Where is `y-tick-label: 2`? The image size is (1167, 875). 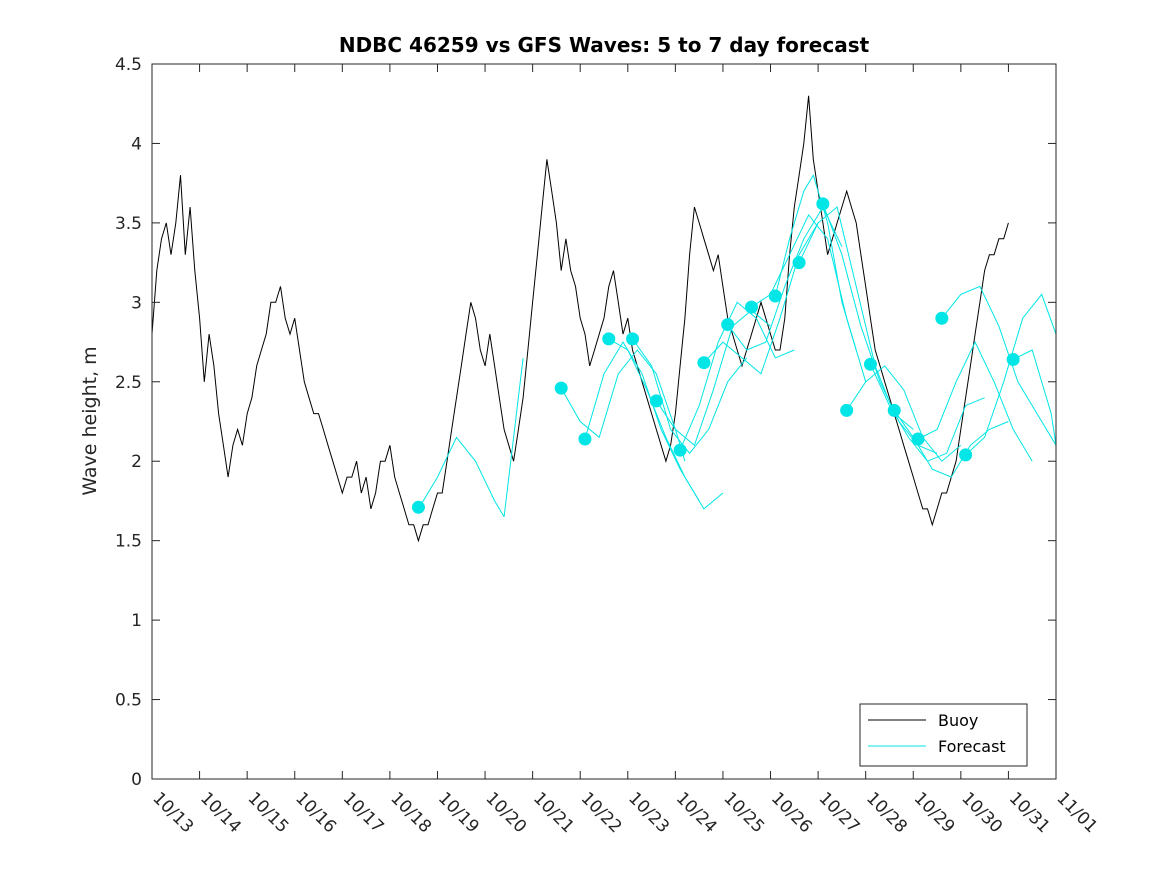
y-tick-label: 2 is located at coordinates (136, 462).